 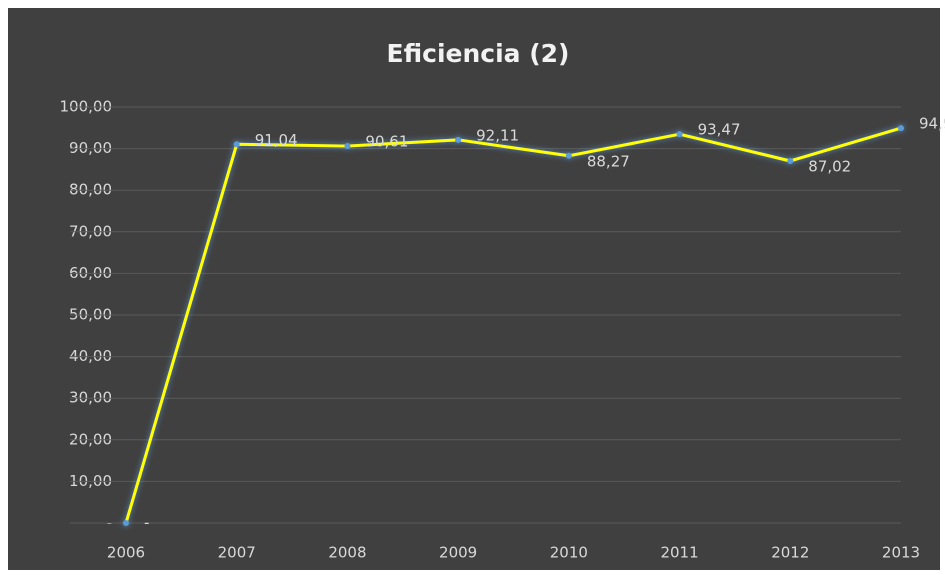 What do you see at coordinates (347, 553) in the screenshot?
I see `x-tick-label: 2008` at bounding box center [347, 553].